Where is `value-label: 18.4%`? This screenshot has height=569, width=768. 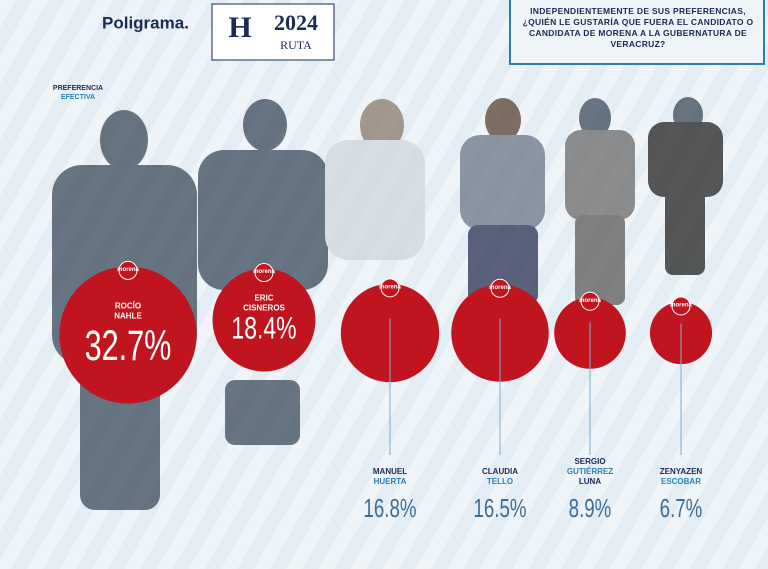
value-label: 18.4% is located at coordinates (263, 328).